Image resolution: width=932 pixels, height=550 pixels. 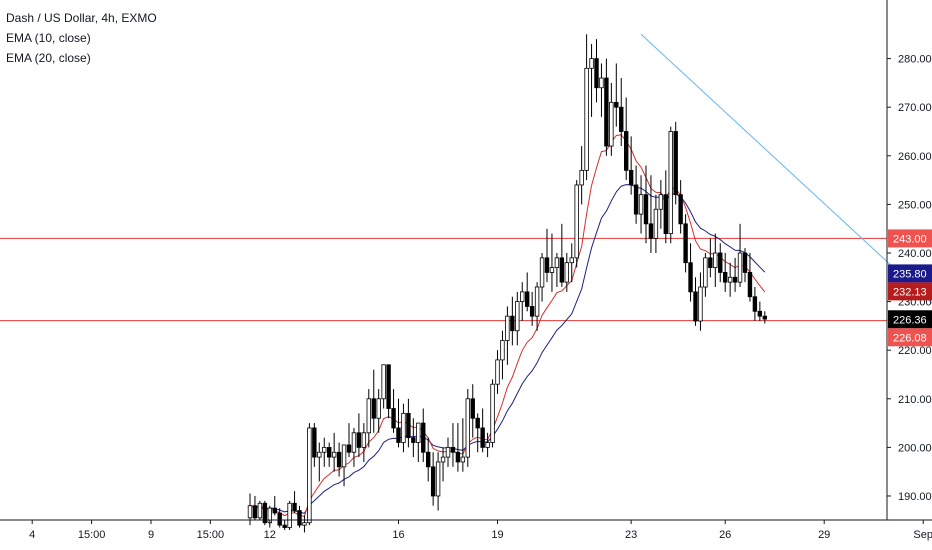 What do you see at coordinates (915, 157) in the screenshot?
I see `y-tick-label-7: 260.00` at bounding box center [915, 157].